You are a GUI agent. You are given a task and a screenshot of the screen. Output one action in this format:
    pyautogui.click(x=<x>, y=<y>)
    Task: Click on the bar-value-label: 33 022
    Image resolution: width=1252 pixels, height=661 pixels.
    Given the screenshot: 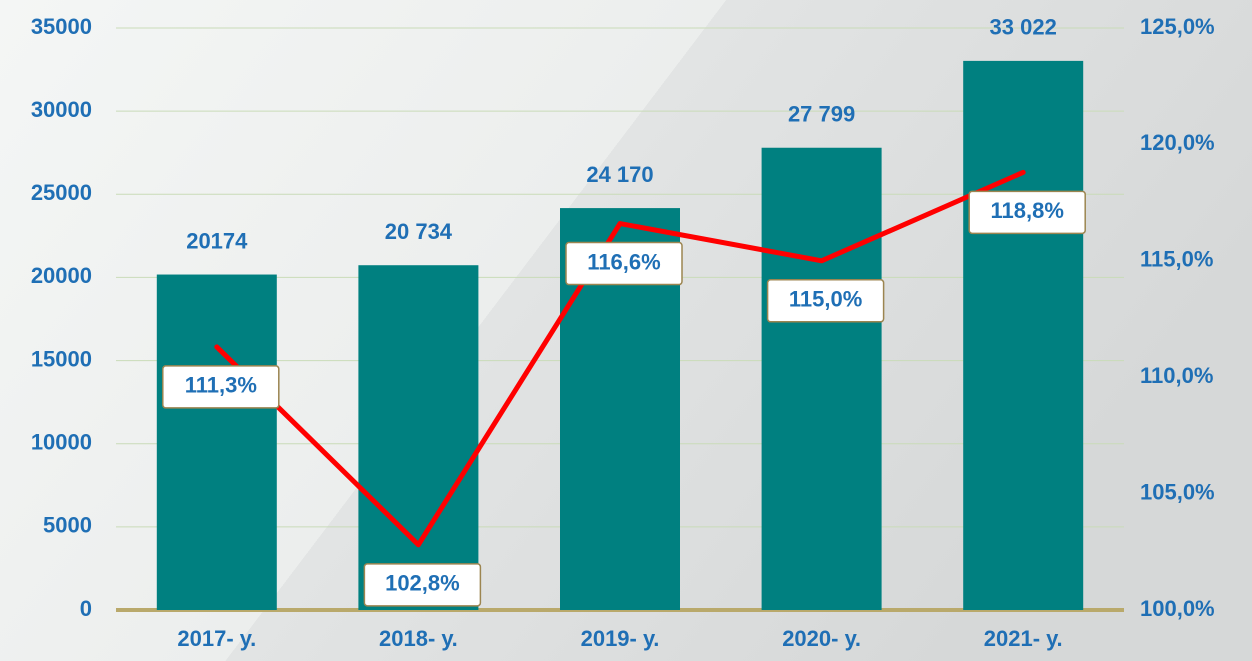 What is the action you would take?
    pyautogui.click(x=1023, y=27)
    